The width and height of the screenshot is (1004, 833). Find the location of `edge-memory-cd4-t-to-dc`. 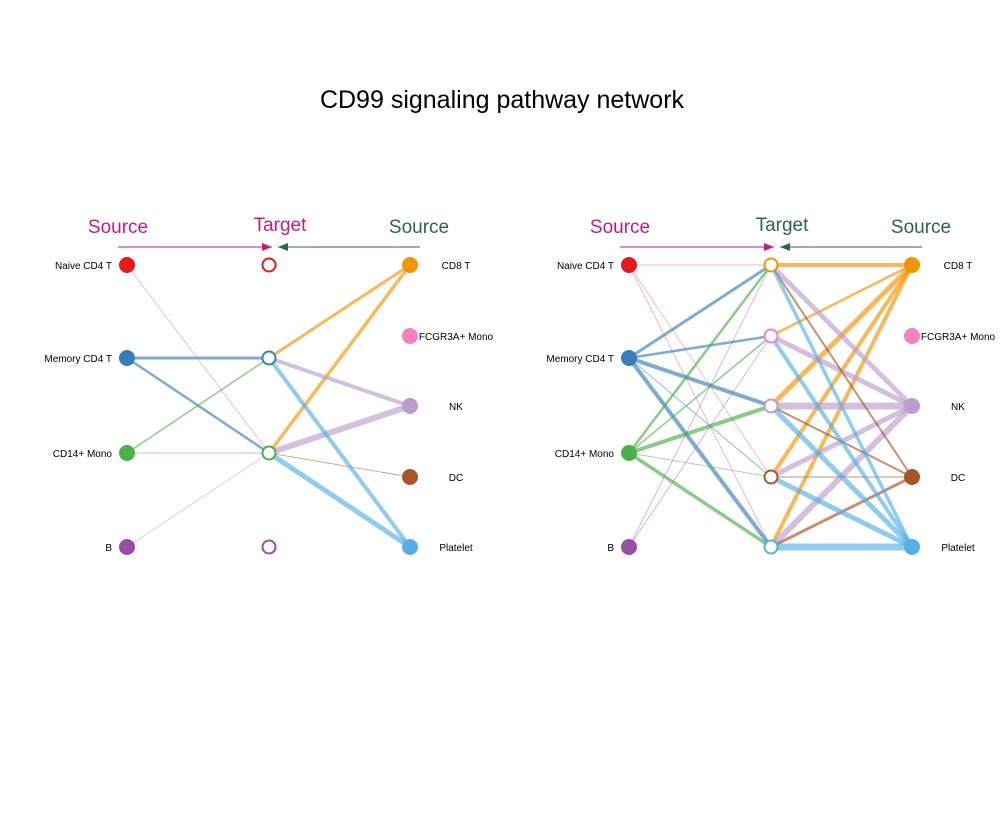

edge-memory-cd4-t-to-dc is located at coordinates (700, 417).